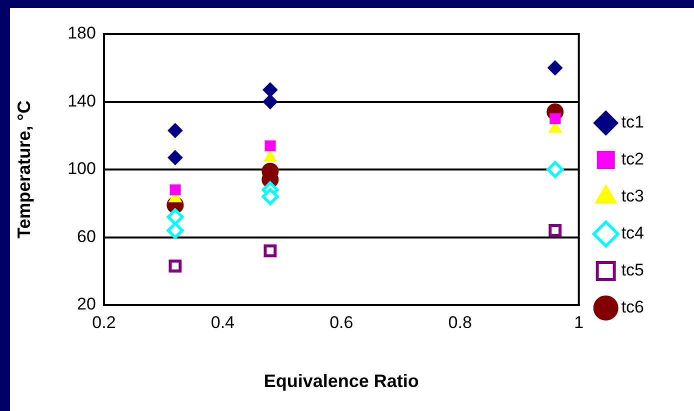 The width and height of the screenshot is (694, 411). Describe the element at coordinates (579, 322) in the screenshot. I see `x-tick-label: 1` at that location.